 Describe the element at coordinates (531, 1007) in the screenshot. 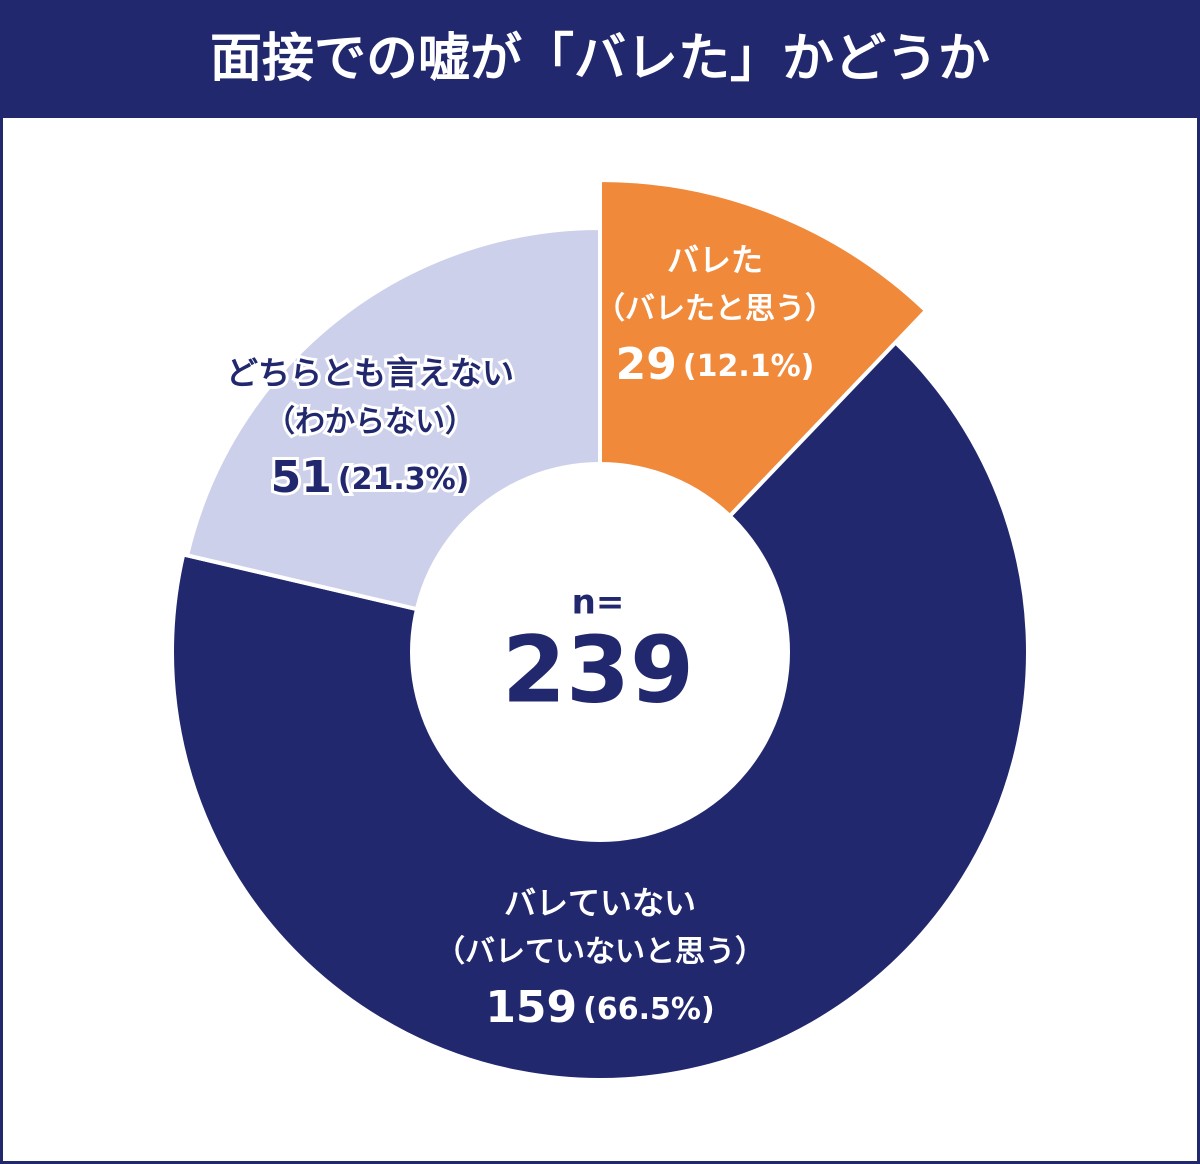

I see `slice-value: 159` at that location.